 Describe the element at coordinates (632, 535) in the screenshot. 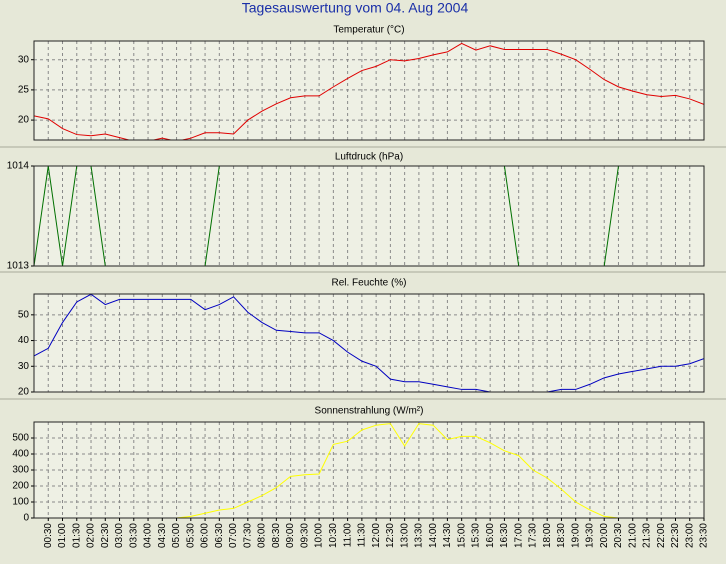

I see `x-tick-label: 21:00` at that location.